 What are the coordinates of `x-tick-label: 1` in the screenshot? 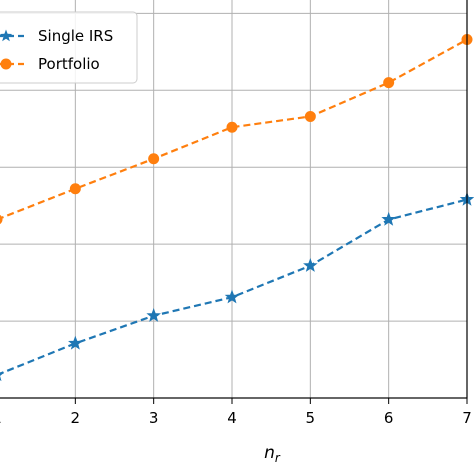 It's located at (1, 418).